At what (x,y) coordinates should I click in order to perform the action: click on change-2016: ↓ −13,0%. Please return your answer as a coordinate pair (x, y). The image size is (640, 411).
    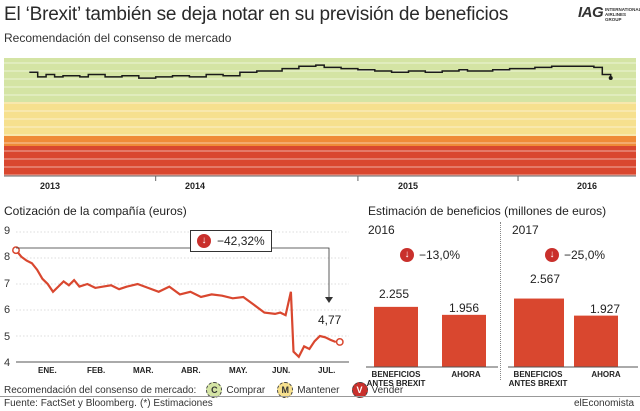
    Looking at the image, I should click on (430, 255).